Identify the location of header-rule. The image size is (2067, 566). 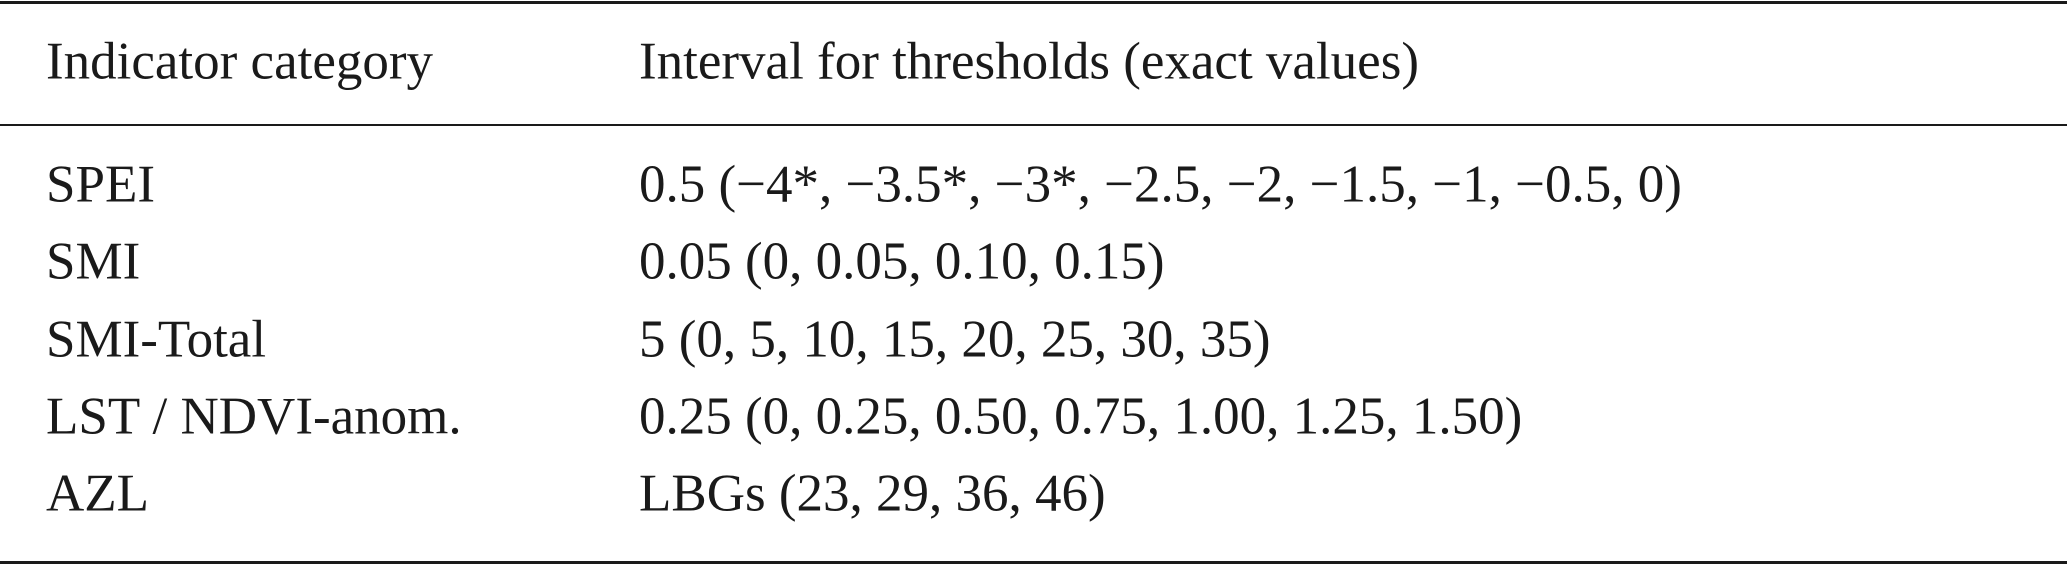
(1033, 125).